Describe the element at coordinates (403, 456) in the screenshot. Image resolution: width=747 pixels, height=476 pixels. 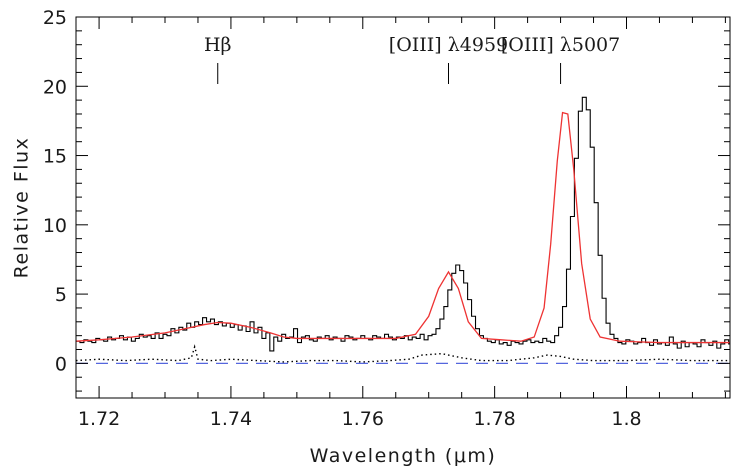
I see `x-axis-title: Wavelength (μm)` at that location.